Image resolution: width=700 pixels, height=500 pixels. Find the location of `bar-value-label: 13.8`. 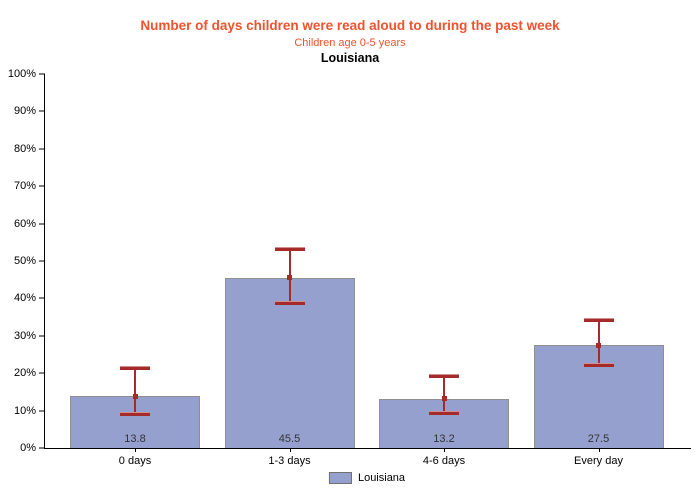

bar-value-label: 13.8 is located at coordinates (135, 439).